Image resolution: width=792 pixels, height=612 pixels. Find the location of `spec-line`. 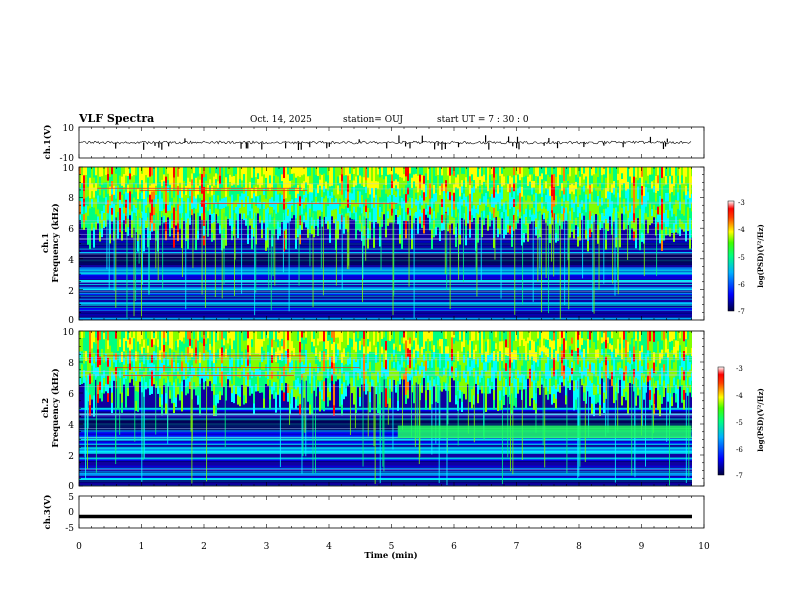

spec-line is located at coordinates (385, 448).